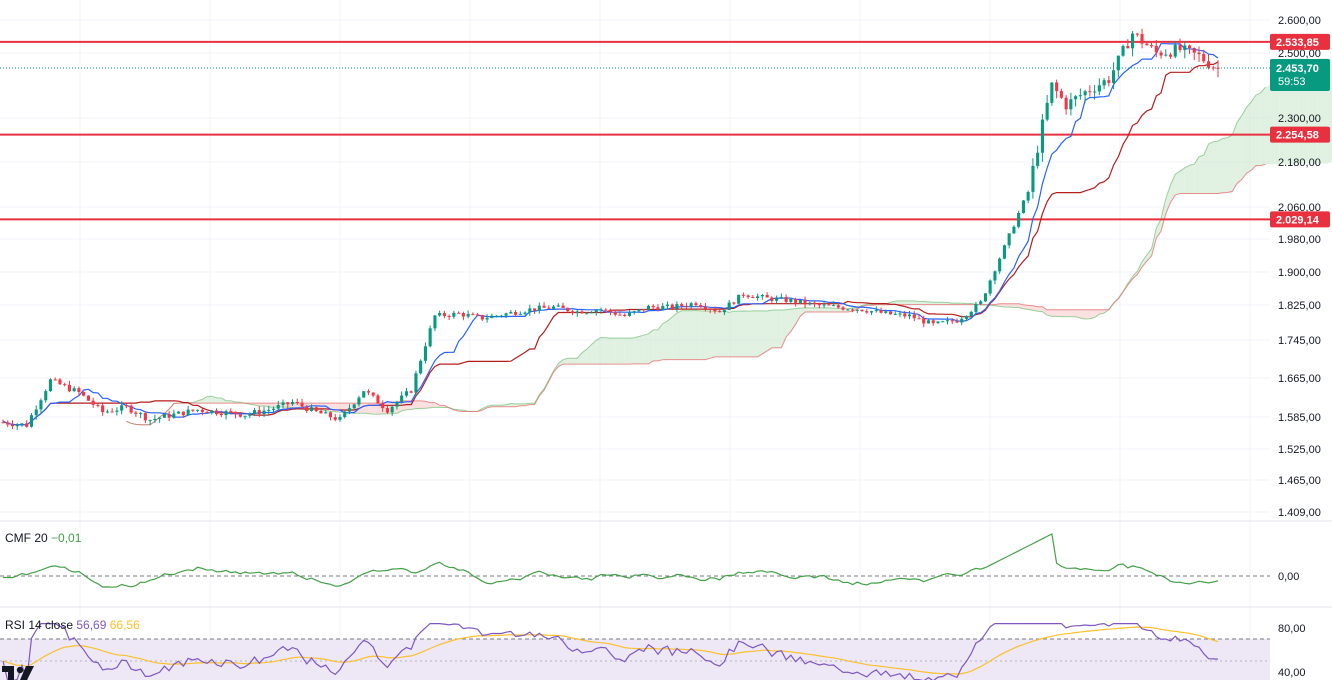 The width and height of the screenshot is (1332, 685). What do you see at coordinates (1292, 629) in the screenshot?
I see `rsi-tick-label: 80,00` at bounding box center [1292, 629].